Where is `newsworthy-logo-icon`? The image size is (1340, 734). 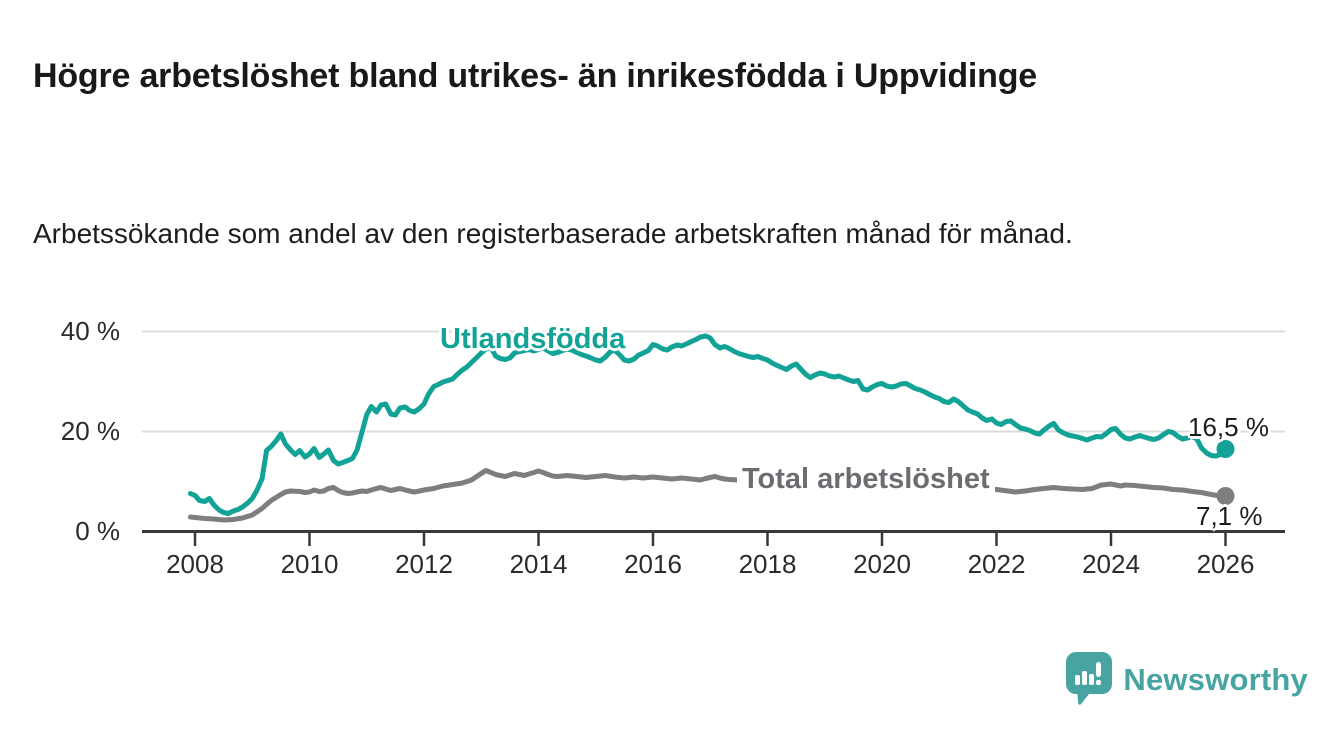 newsworthy-logo-icon is located at coordinates (1089, 678).